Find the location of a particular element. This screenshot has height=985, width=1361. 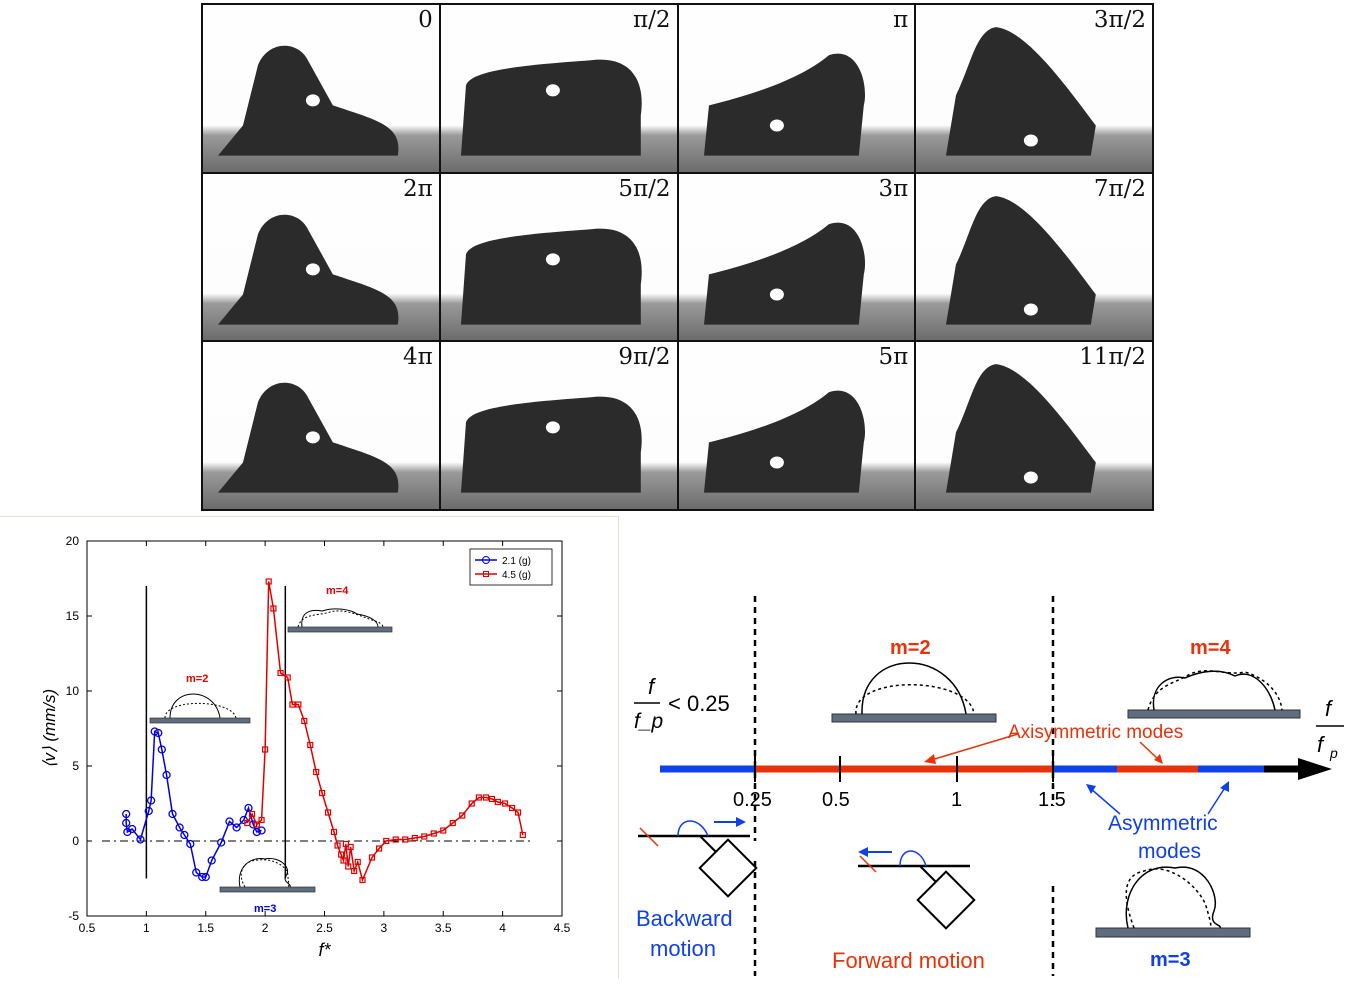

x-tick-label: 2.5 is located at coordinates (324, 928).